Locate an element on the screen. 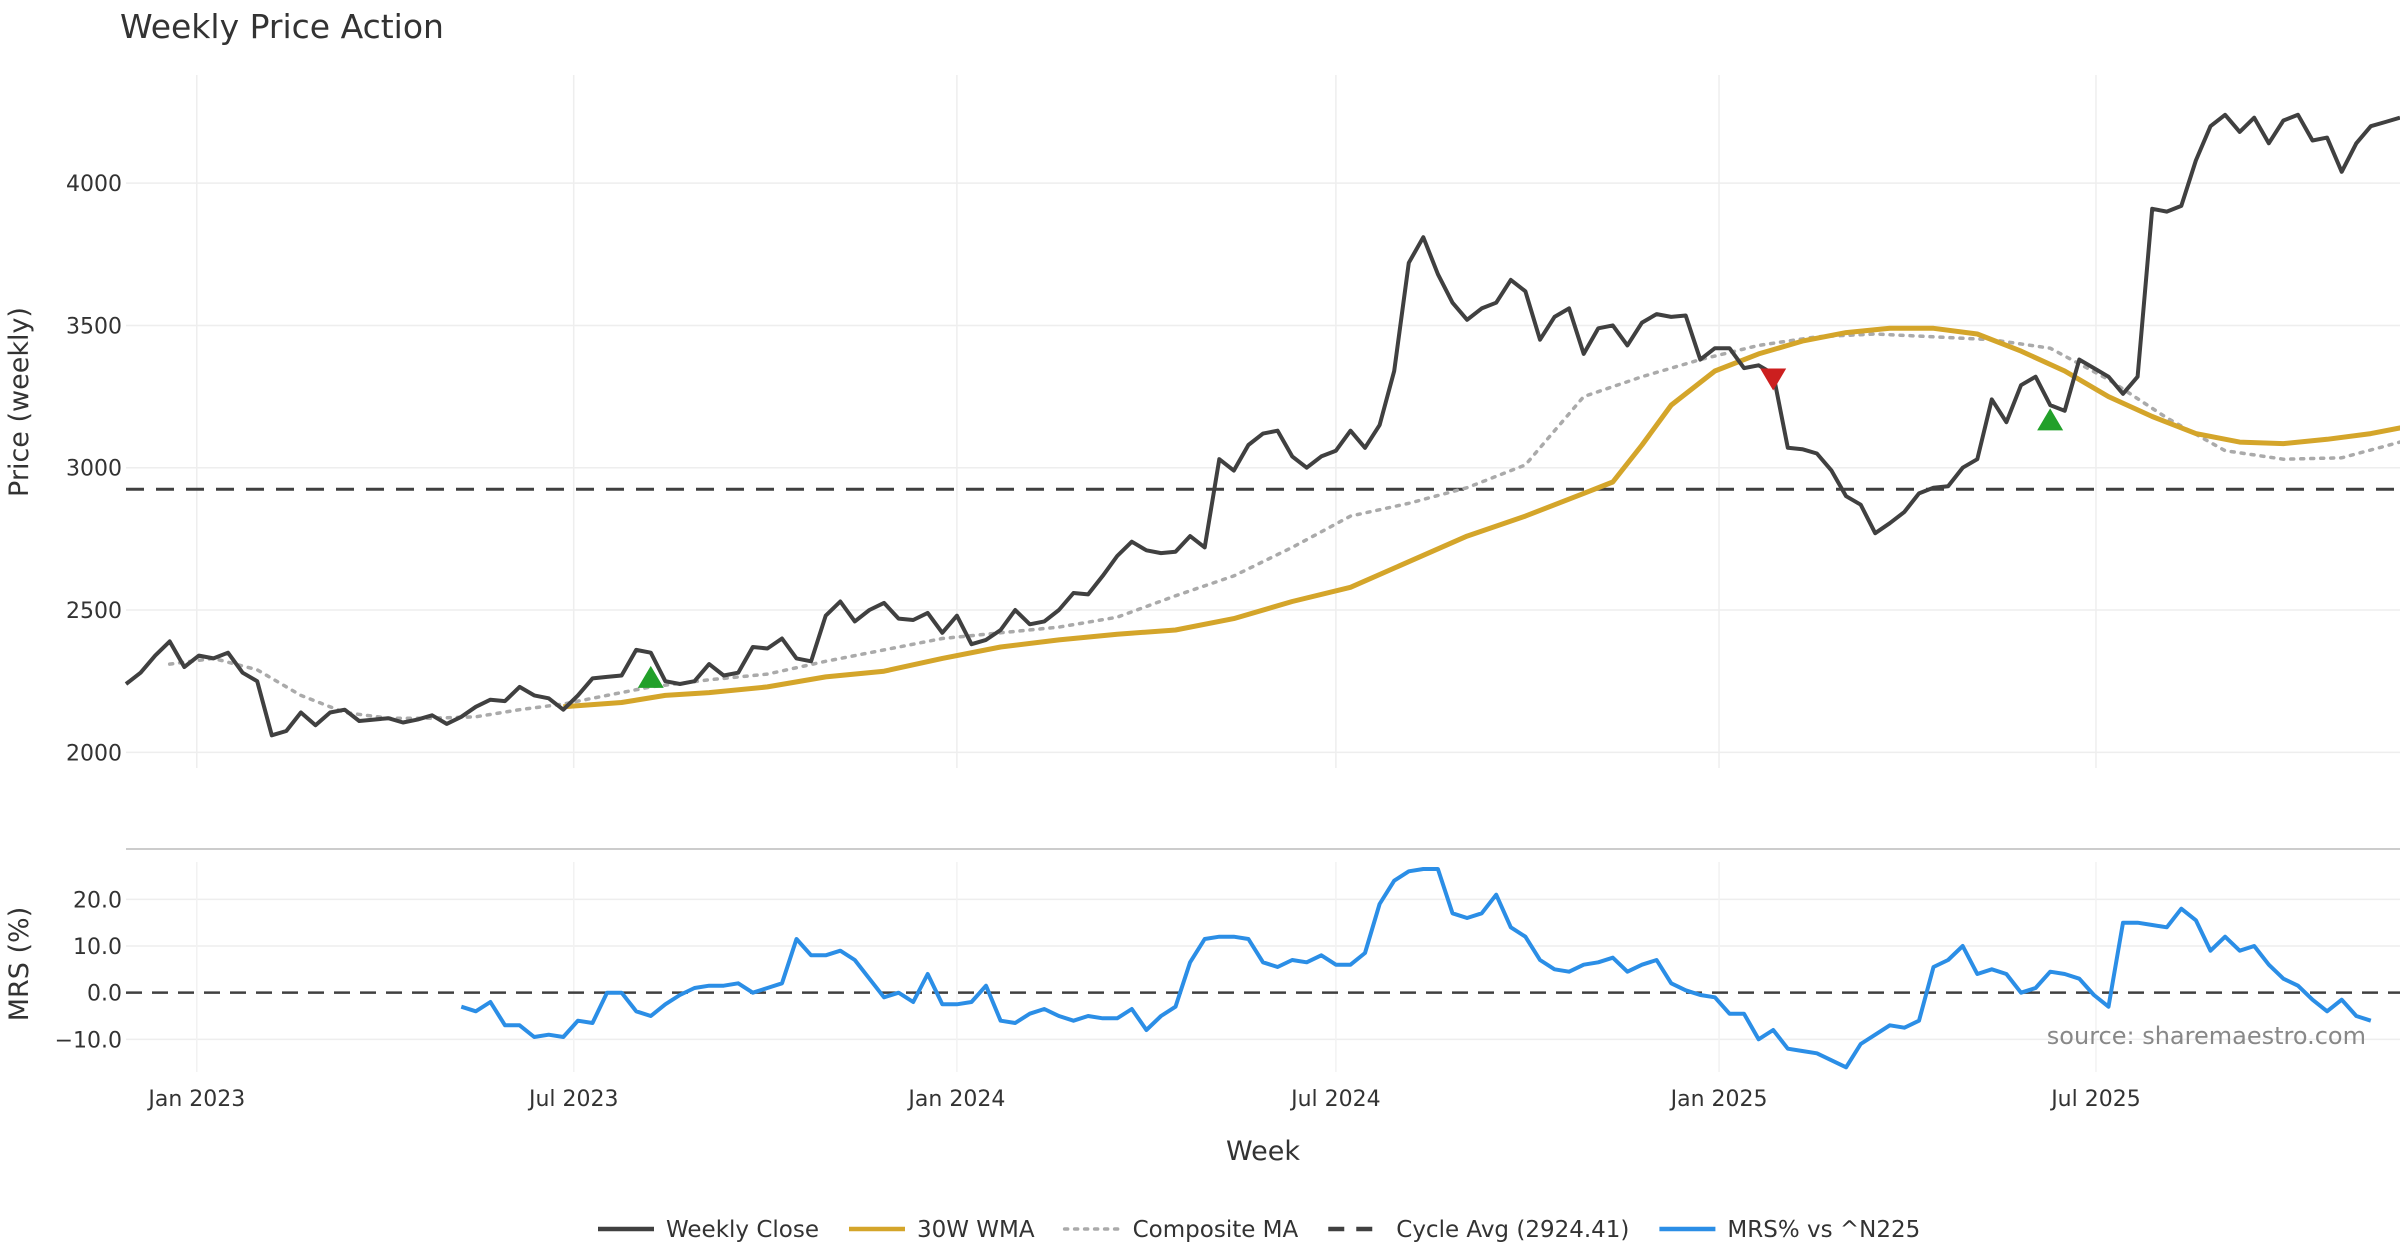 The width and height of the screenshot is (2400, 1260). mrs-y-tick-label: 20.0 is located at coordinates (97, 900).